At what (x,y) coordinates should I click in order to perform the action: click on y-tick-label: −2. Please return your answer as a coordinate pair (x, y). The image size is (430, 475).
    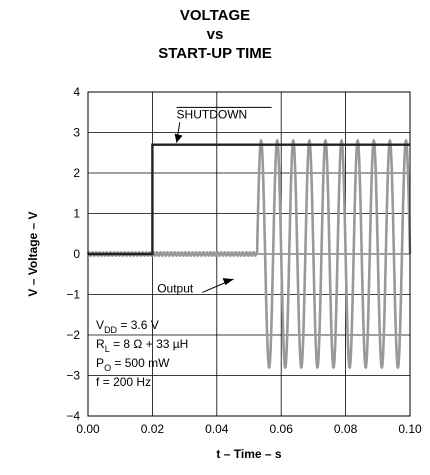
    Looking at the image, I should click on (73, 335).